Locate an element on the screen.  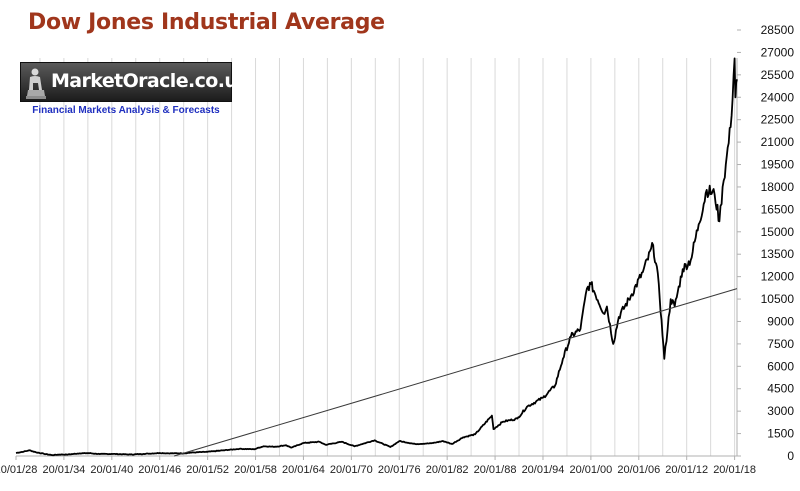
y-tick-label: 9000 is located at coordinates (780, 321).